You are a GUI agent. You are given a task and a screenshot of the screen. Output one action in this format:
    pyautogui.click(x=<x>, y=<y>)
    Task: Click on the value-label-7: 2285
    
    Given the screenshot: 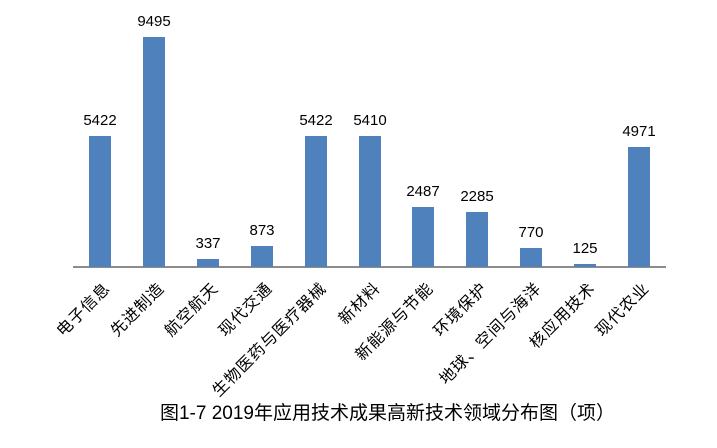 What is the action you would take?
    pyautogui.click(x=477, y=196)
    